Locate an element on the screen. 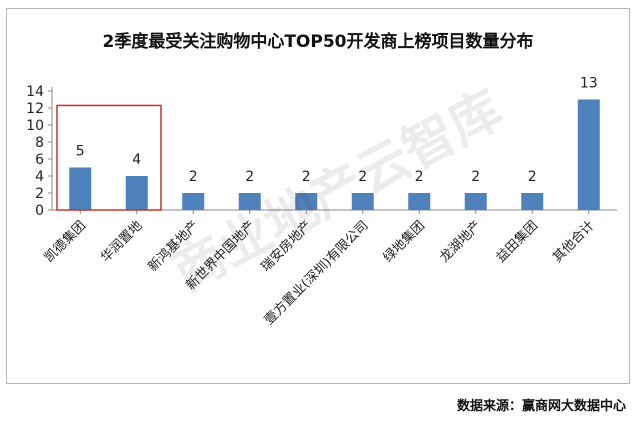 This screenshot has height=423, width=640. data-label: 5 is located at coordinates (80, 152).